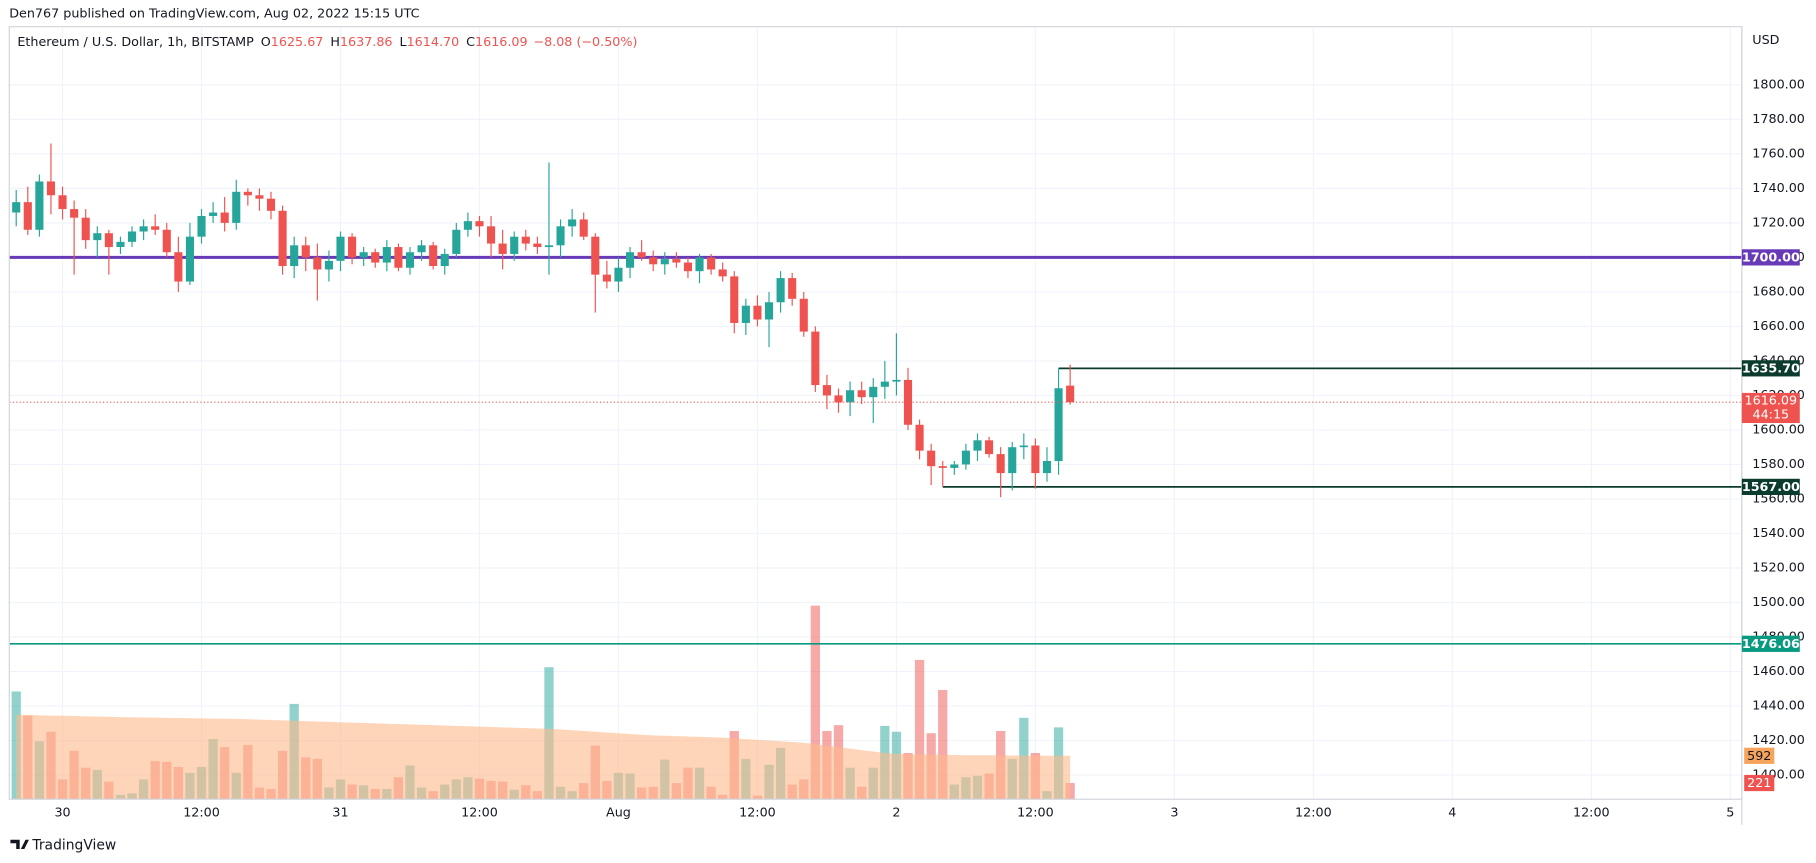 The width and height of the screenshot is (1816, 863). Describe the element at coordinates (1778, 188) in the screenshot. I see `y-tick-label: 1740.00` at that location.